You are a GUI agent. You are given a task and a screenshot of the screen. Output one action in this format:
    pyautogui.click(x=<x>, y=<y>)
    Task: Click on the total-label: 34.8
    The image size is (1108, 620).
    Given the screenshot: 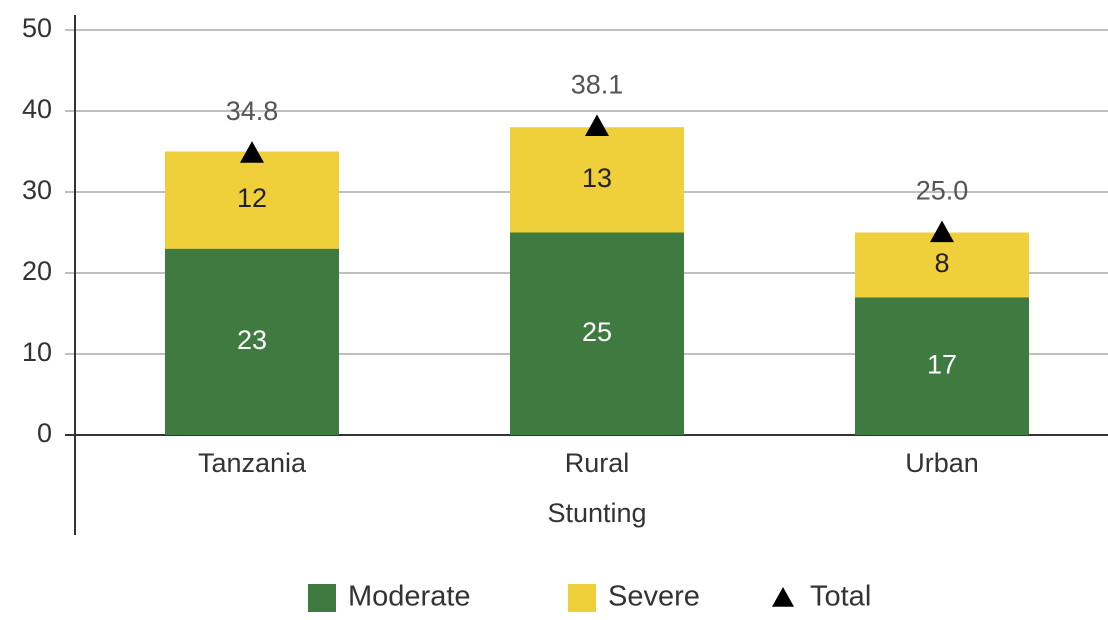 What is the action you would take?
    pyautogui.click(x=252, y=111)
    